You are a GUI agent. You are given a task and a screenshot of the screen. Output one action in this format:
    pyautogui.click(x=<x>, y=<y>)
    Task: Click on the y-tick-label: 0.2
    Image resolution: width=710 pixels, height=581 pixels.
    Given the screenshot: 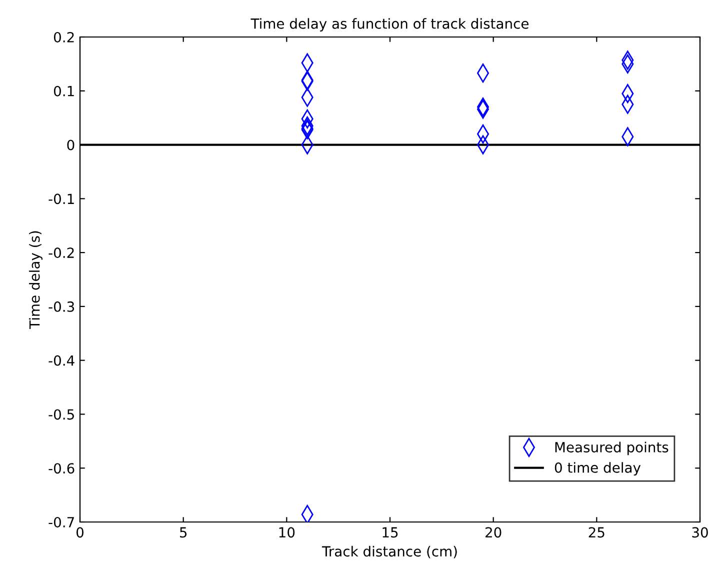 What is the action you would take?
    pyautogui.click(x=64, y=37)
    